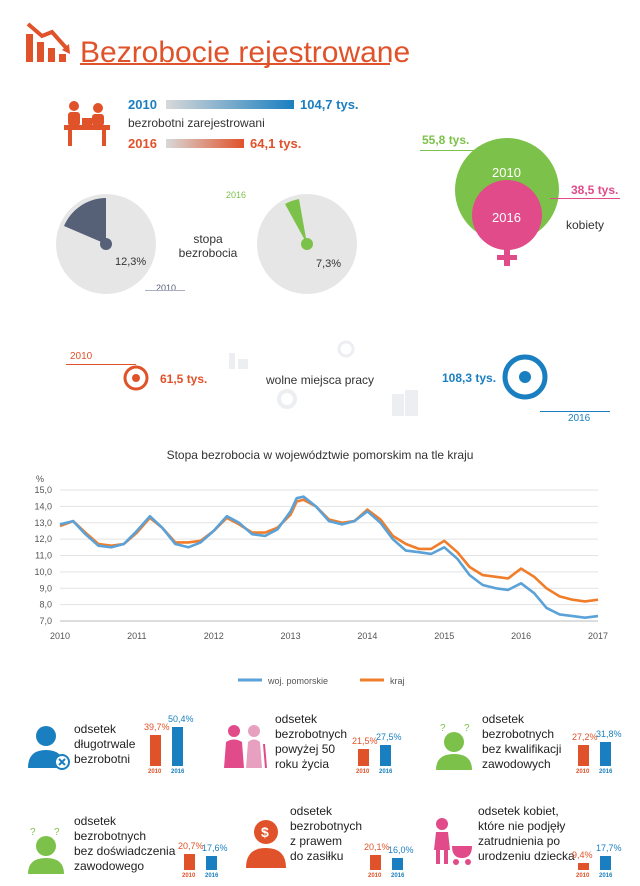  What do you see at coordinates (43, 506) in the screenshot?
I see `y-tick-label: 14,0` at bounding box center [43, 506].